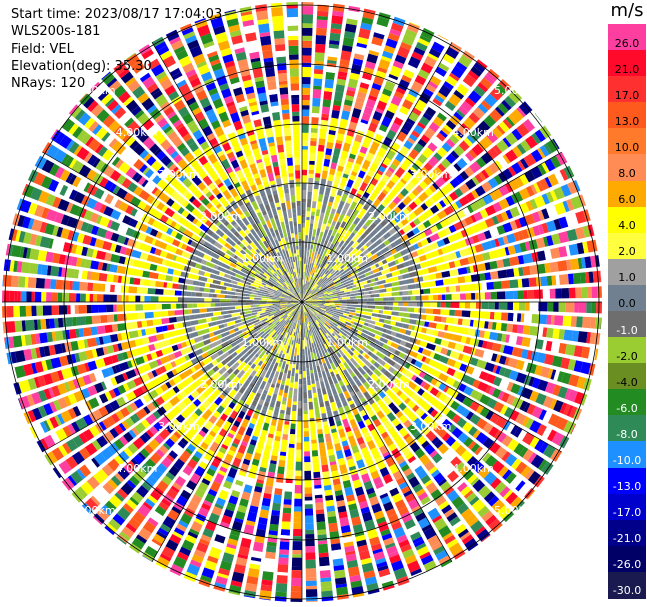 The width and height of the screenshot is (647, 607). I want to click on colorbar-label: 2.0, so click(627, 252).